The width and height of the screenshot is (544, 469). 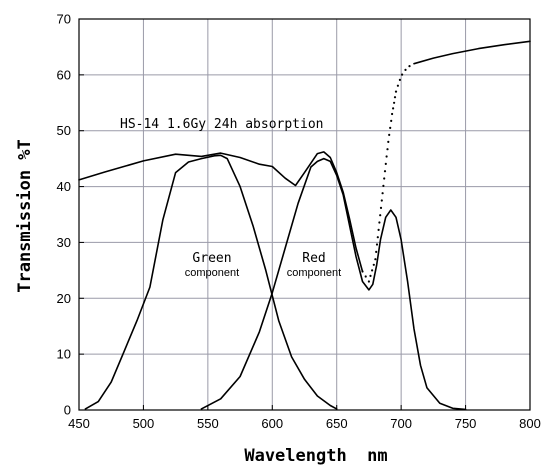 What do you see at coordinates (211, 258) in the screenshot?
I see `annotation-green-label: Green` at bounding box center [211, 258].